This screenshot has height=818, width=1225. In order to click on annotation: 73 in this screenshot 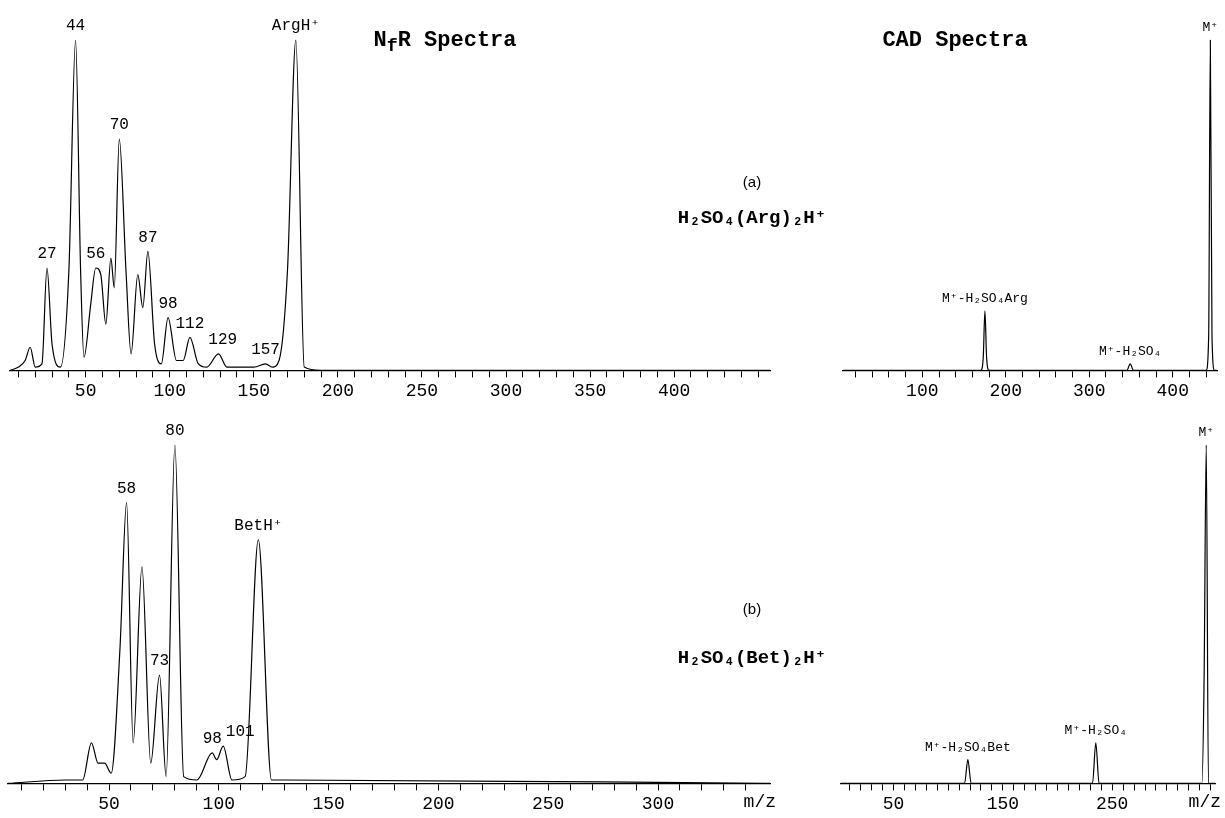, I will do `click(159, 661)`.